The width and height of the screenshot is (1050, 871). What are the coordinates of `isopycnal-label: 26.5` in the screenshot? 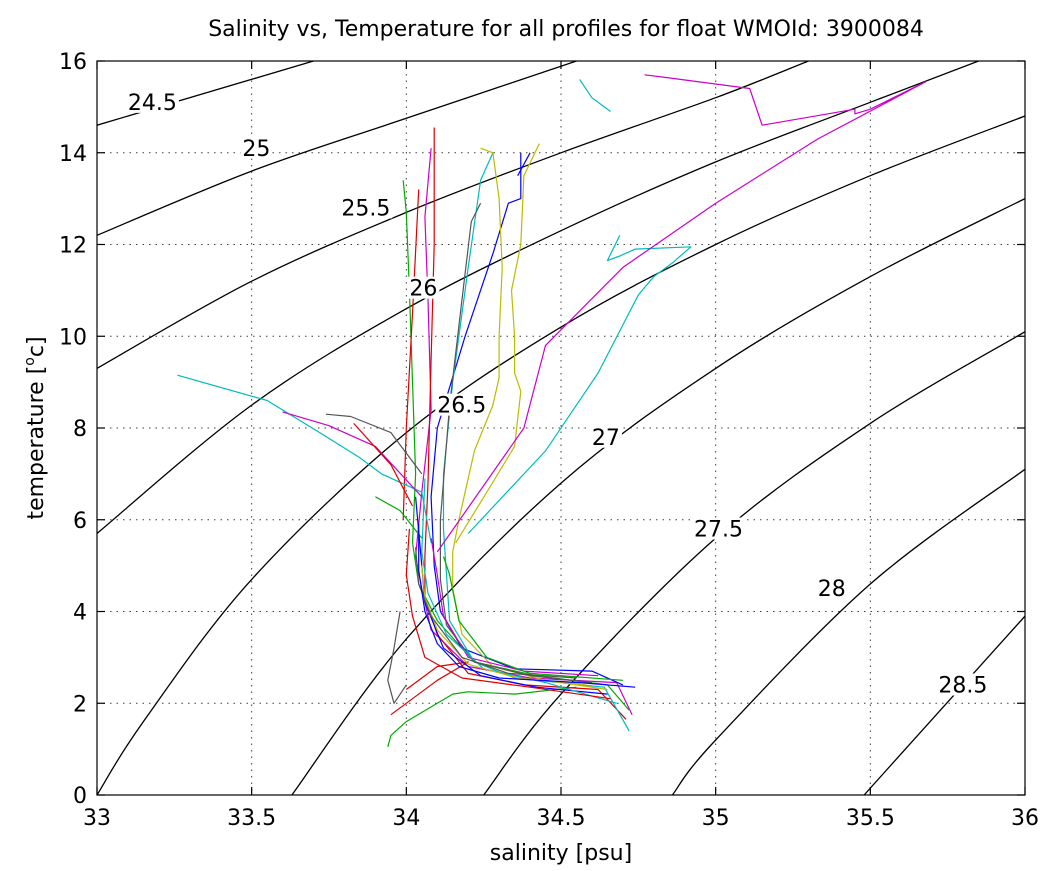 It's located at (461, 406).